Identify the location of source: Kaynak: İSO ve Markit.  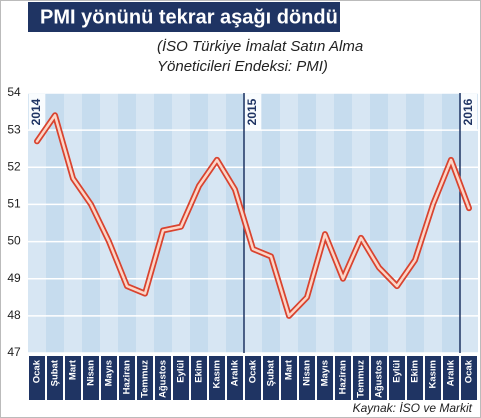
(413, 408).